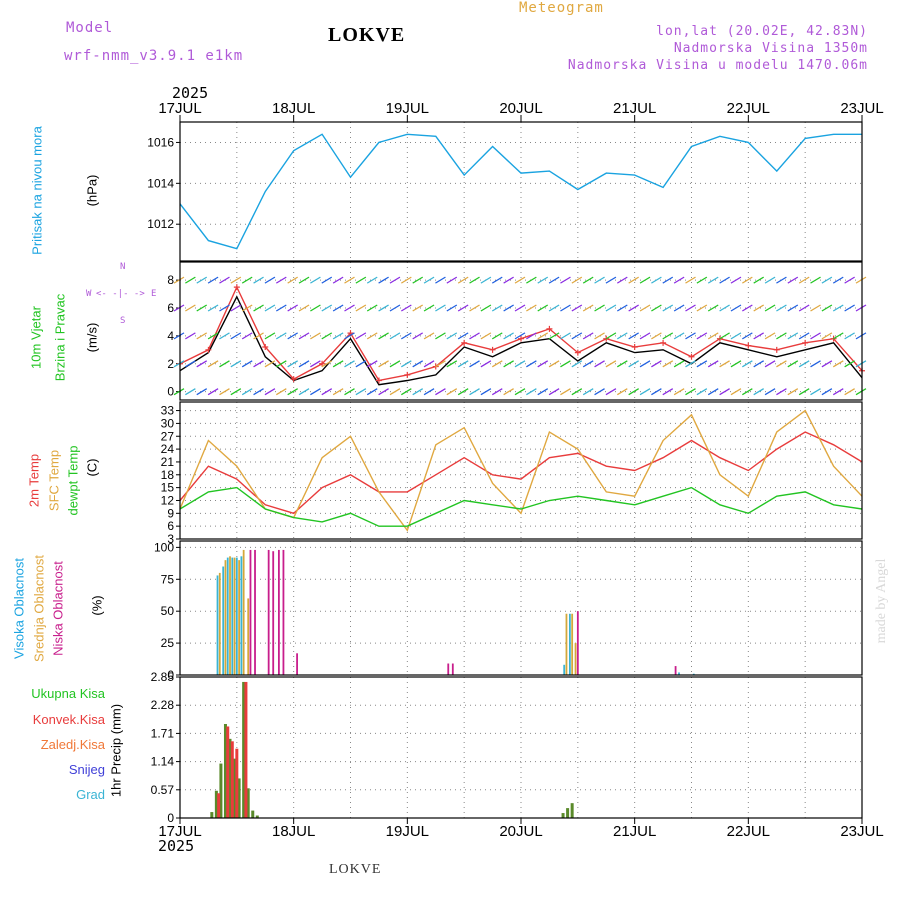 The width and height of the screenshot is (900, 900). I want to click on y-tick-label: 15, so click(168, 488).